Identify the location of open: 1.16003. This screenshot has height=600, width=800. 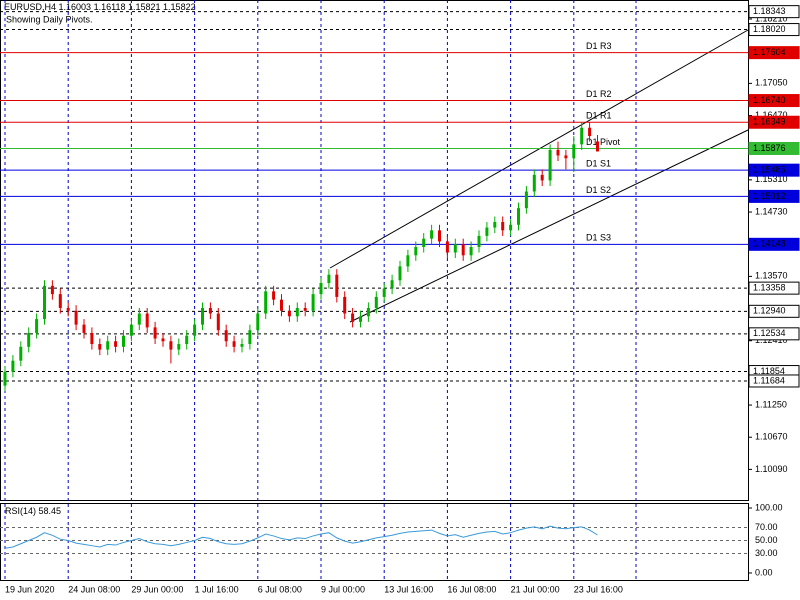
(75, 7).